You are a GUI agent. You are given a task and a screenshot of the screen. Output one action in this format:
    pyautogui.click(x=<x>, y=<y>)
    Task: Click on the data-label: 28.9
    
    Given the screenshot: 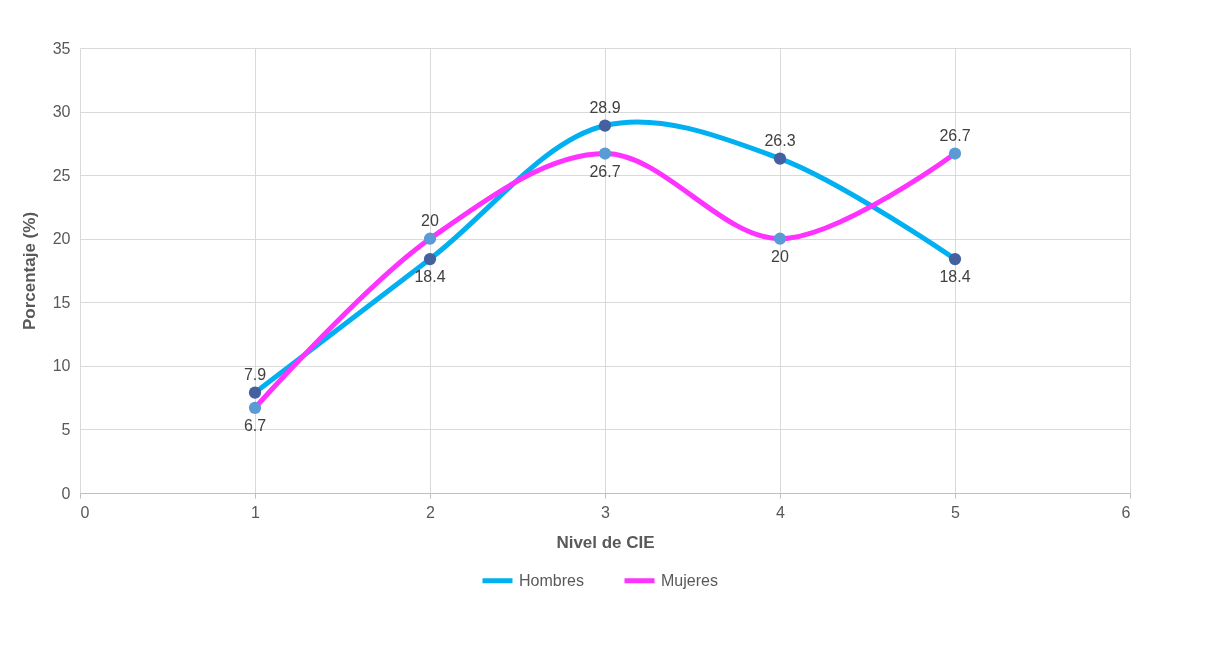 What is the action you would take?
    pyautogui.click(x=605, y=107)
    